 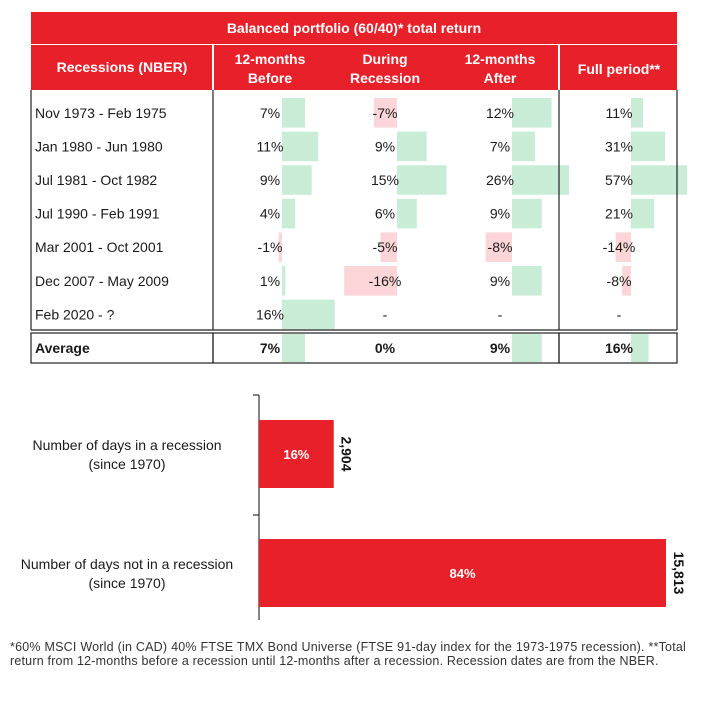 What do you see at coordinates (339, 113) in the screenshot?
I see `table-row: Nov 1973 - Feb 1975 7% -7% 12% 11%` at bounding box center [339, 113].